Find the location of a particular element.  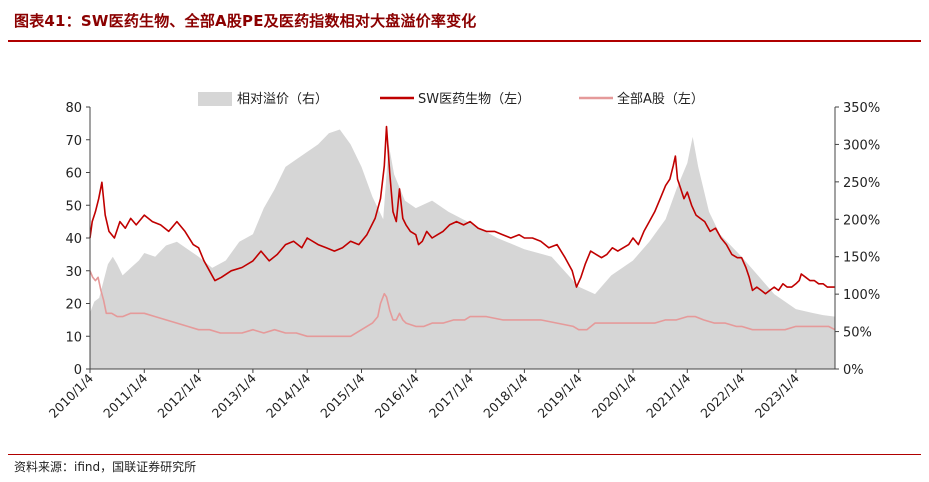

y-right-axis: 0% 50% 100% 150% 200% 250% 300% 350% is located at coordinates (857, 239).